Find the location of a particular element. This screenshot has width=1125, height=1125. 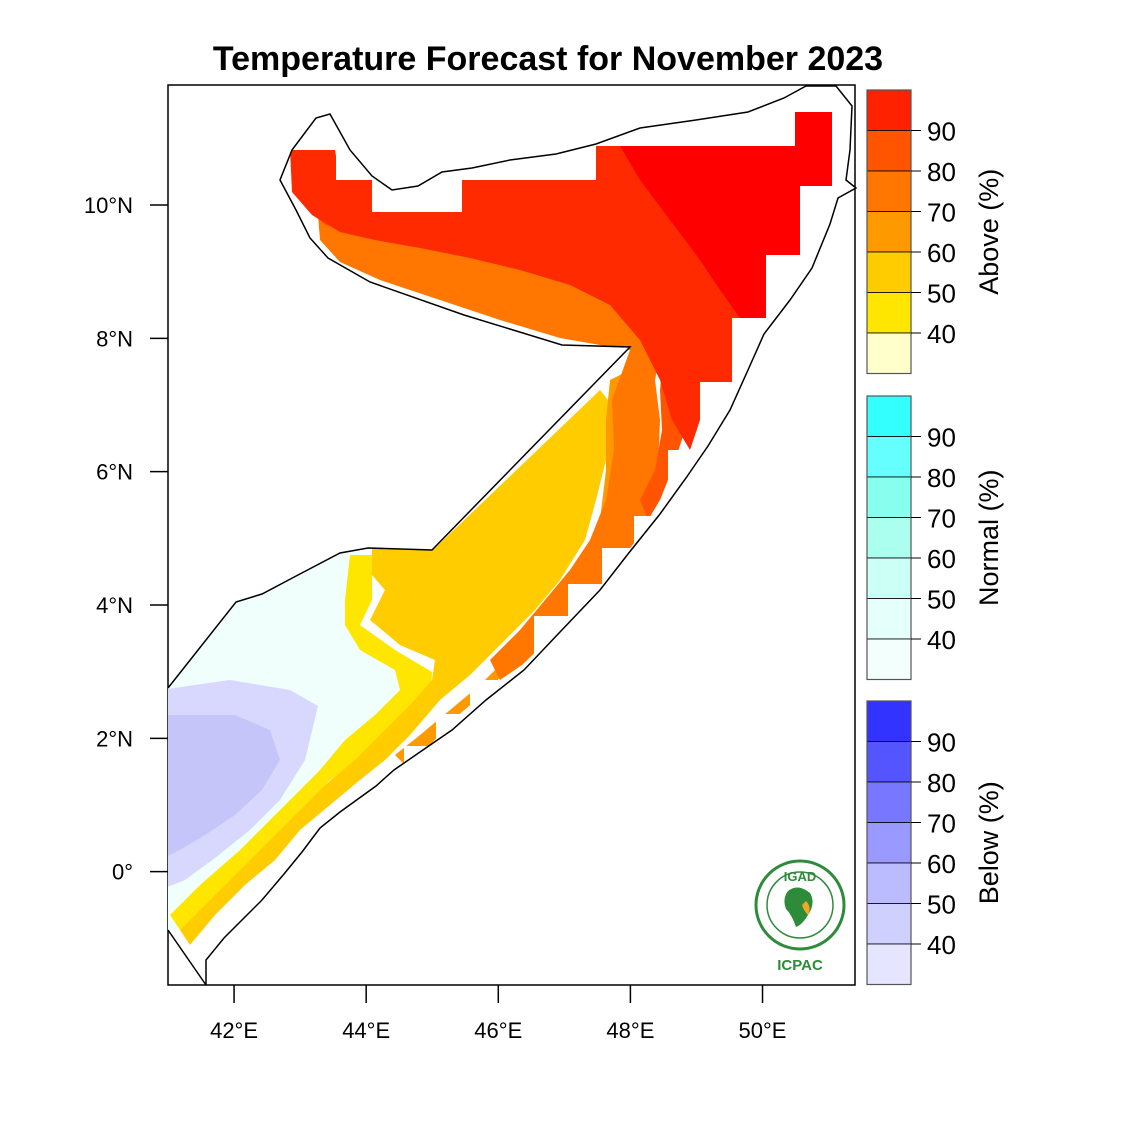

region-above-90-core is located at coordinates (726, 215).